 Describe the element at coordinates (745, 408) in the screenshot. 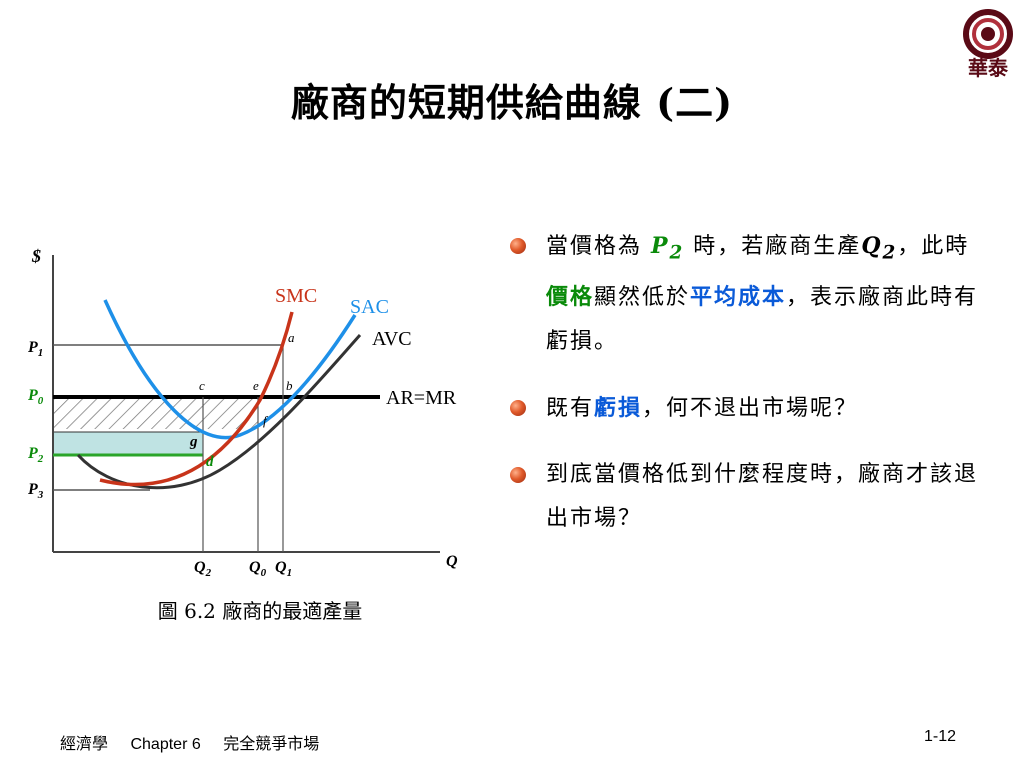

I see `bullet-item-2: 既有虧損，何不退出市場呢？` at that location.